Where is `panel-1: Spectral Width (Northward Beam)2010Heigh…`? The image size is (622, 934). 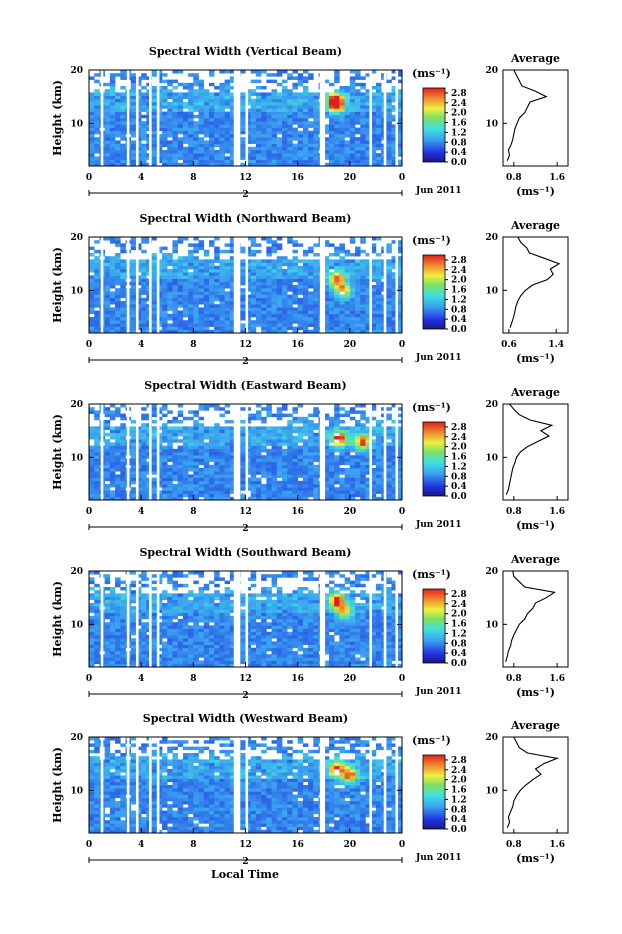 panel-1: Spectral Width (Northward Beam)2010Heigh… is located at coordinates (309, 289).